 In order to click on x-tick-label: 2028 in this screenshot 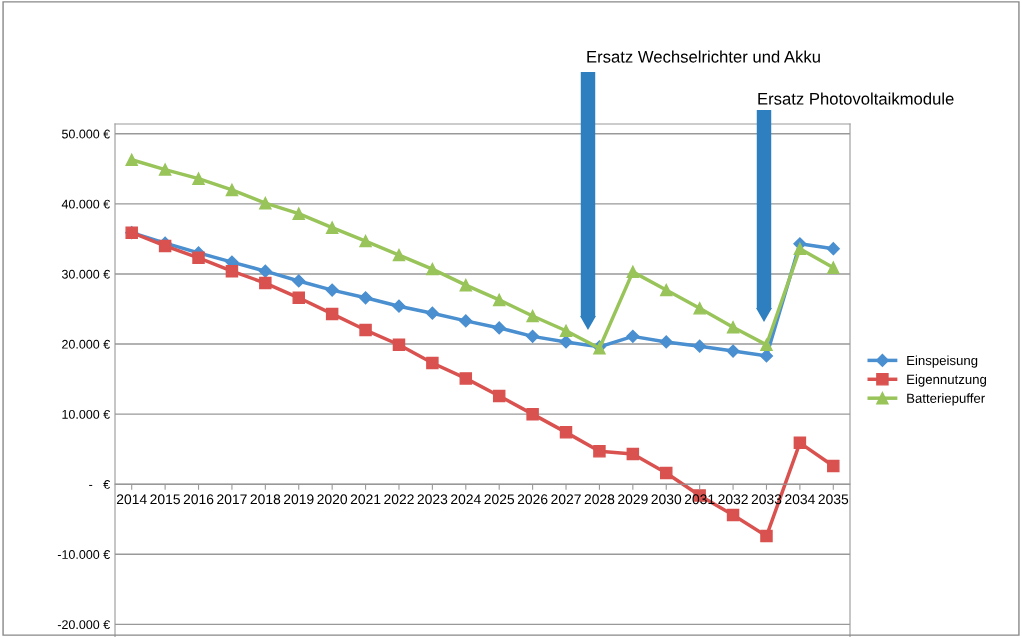, I will do `click(599, 499)`.